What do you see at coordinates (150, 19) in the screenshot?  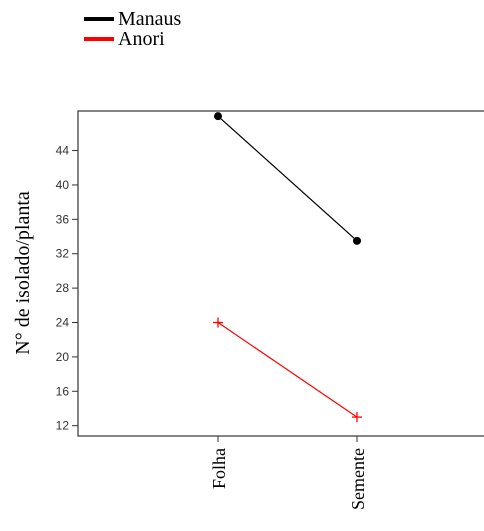 I see `legend-label-manaus: Manaus` at bounding box center [150, 19].